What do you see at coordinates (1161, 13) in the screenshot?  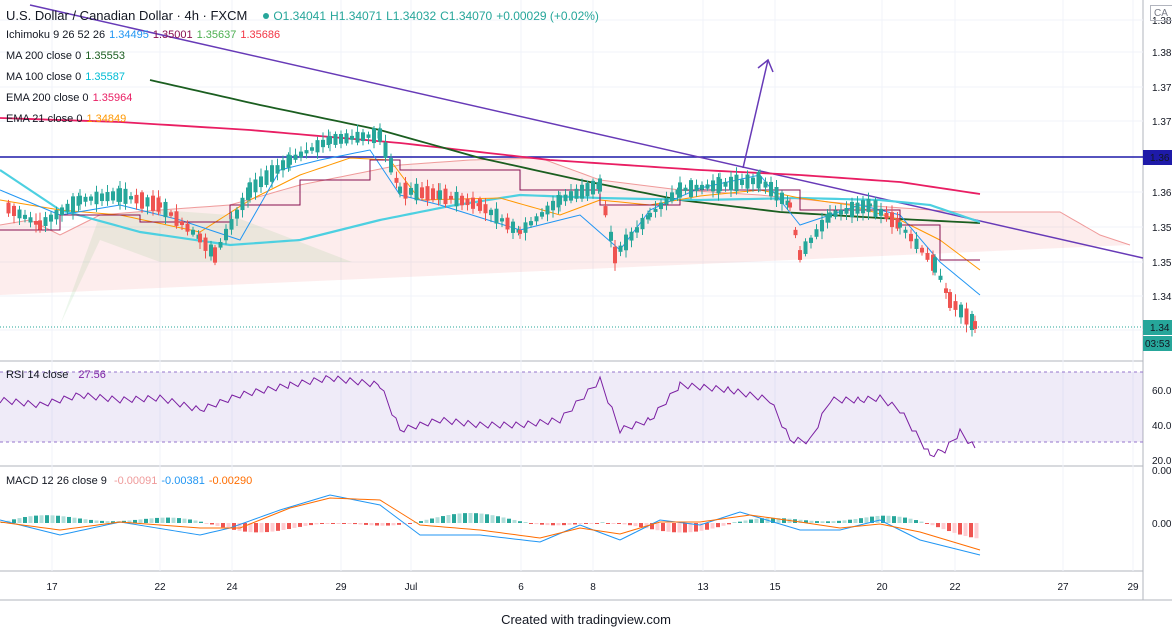 I see `currency-toggle: CA` at bounding box center [1161, 13].